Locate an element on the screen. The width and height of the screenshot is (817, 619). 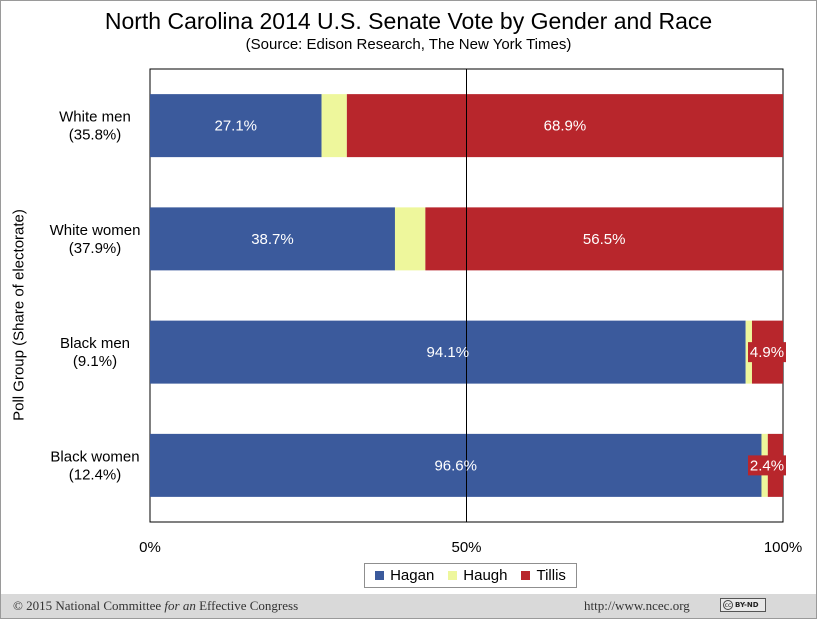
category-label: (37.9%) is located at coordinates (95, 248).